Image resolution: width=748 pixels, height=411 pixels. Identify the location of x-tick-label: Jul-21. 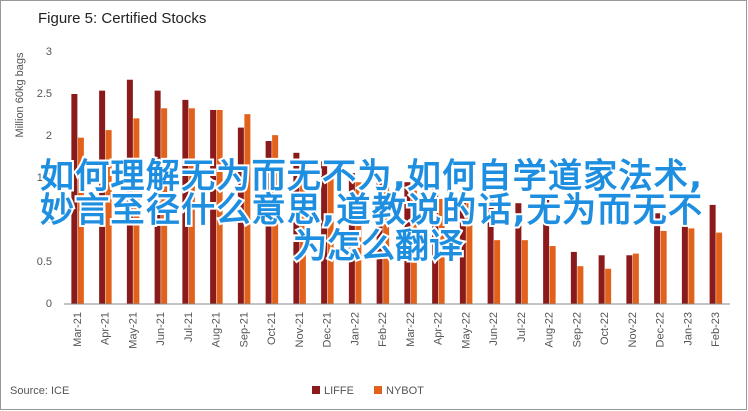
(189, 327).